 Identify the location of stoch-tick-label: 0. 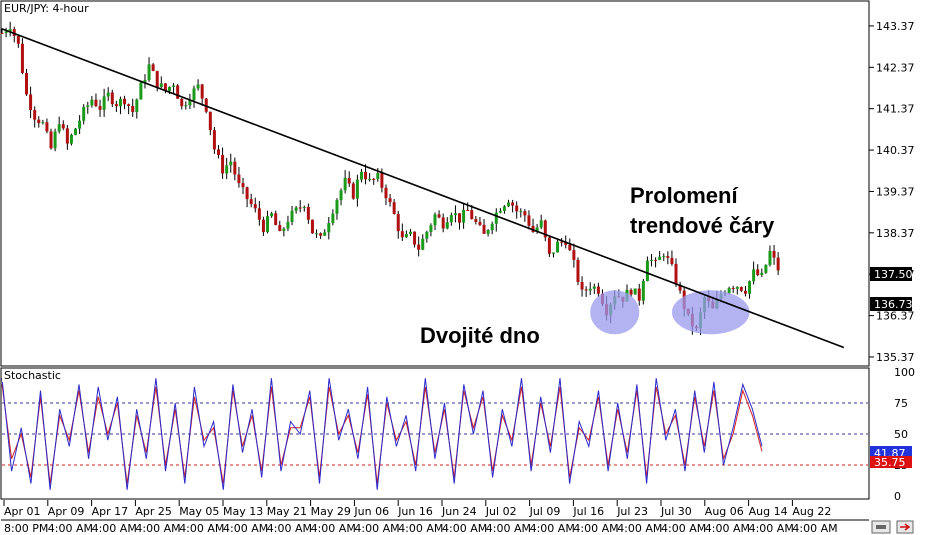
(897, 496).